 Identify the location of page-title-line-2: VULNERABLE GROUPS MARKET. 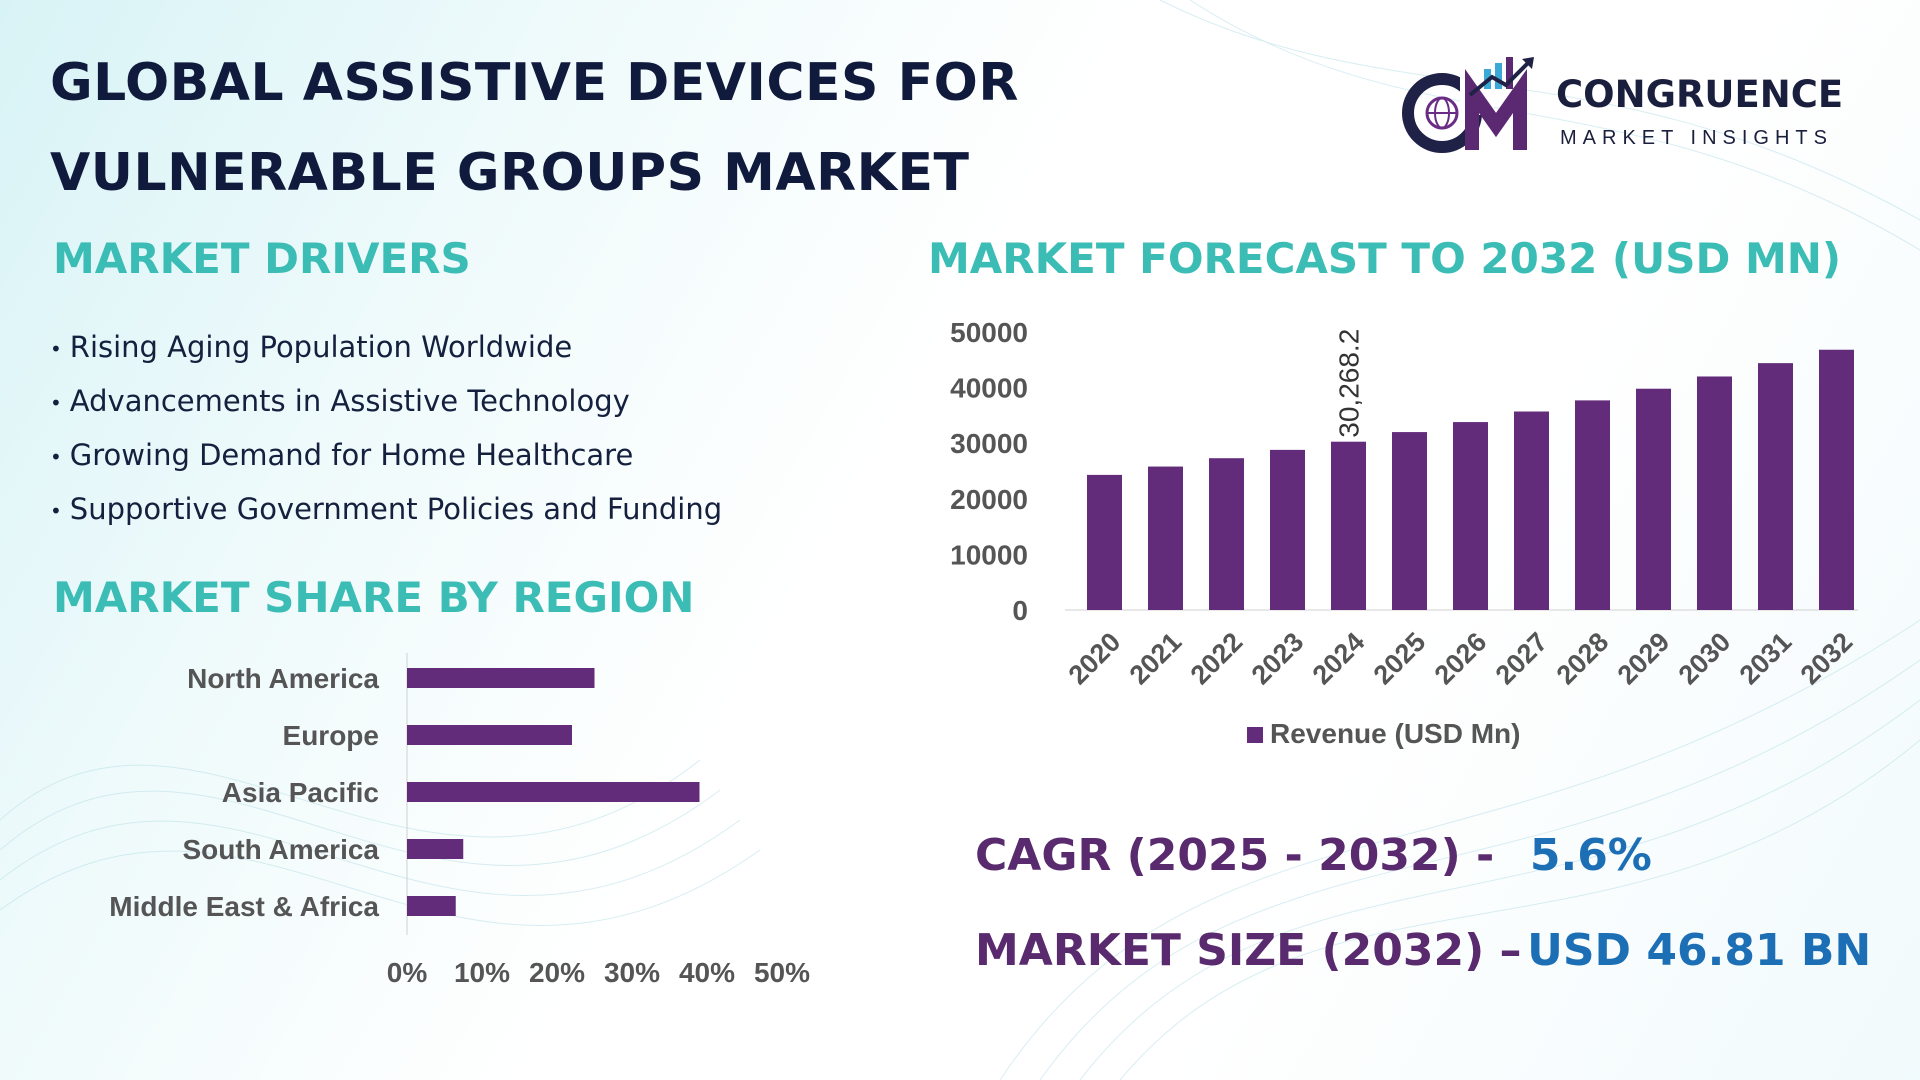
(510, 173).